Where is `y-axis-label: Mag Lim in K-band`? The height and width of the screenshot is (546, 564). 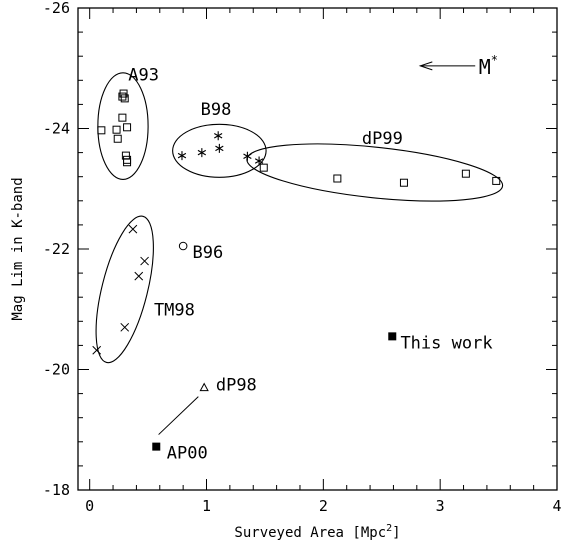
y-axis-label: Mag Lim in K-band is located at coordinates (18, 248).